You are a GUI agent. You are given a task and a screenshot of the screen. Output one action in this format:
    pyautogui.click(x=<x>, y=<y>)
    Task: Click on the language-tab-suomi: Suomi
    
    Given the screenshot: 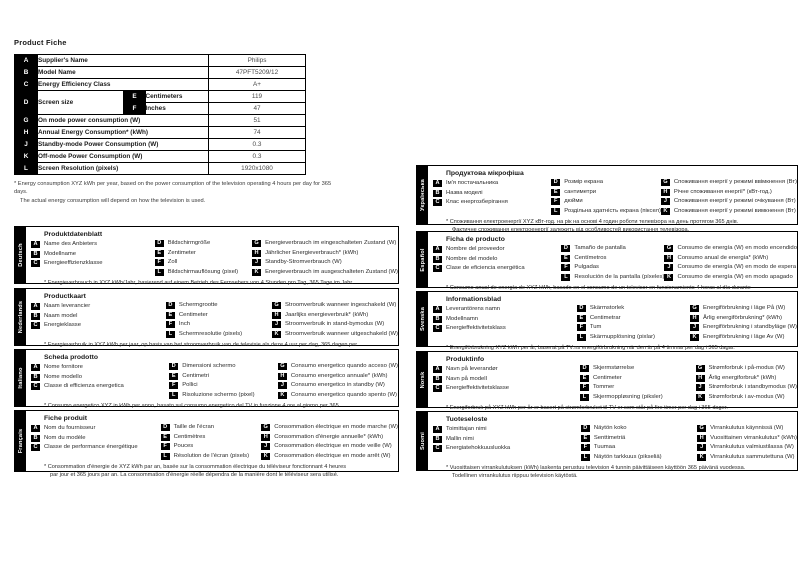 What is the action you would take?
    pyautogui.click(x=422, y=441)
    